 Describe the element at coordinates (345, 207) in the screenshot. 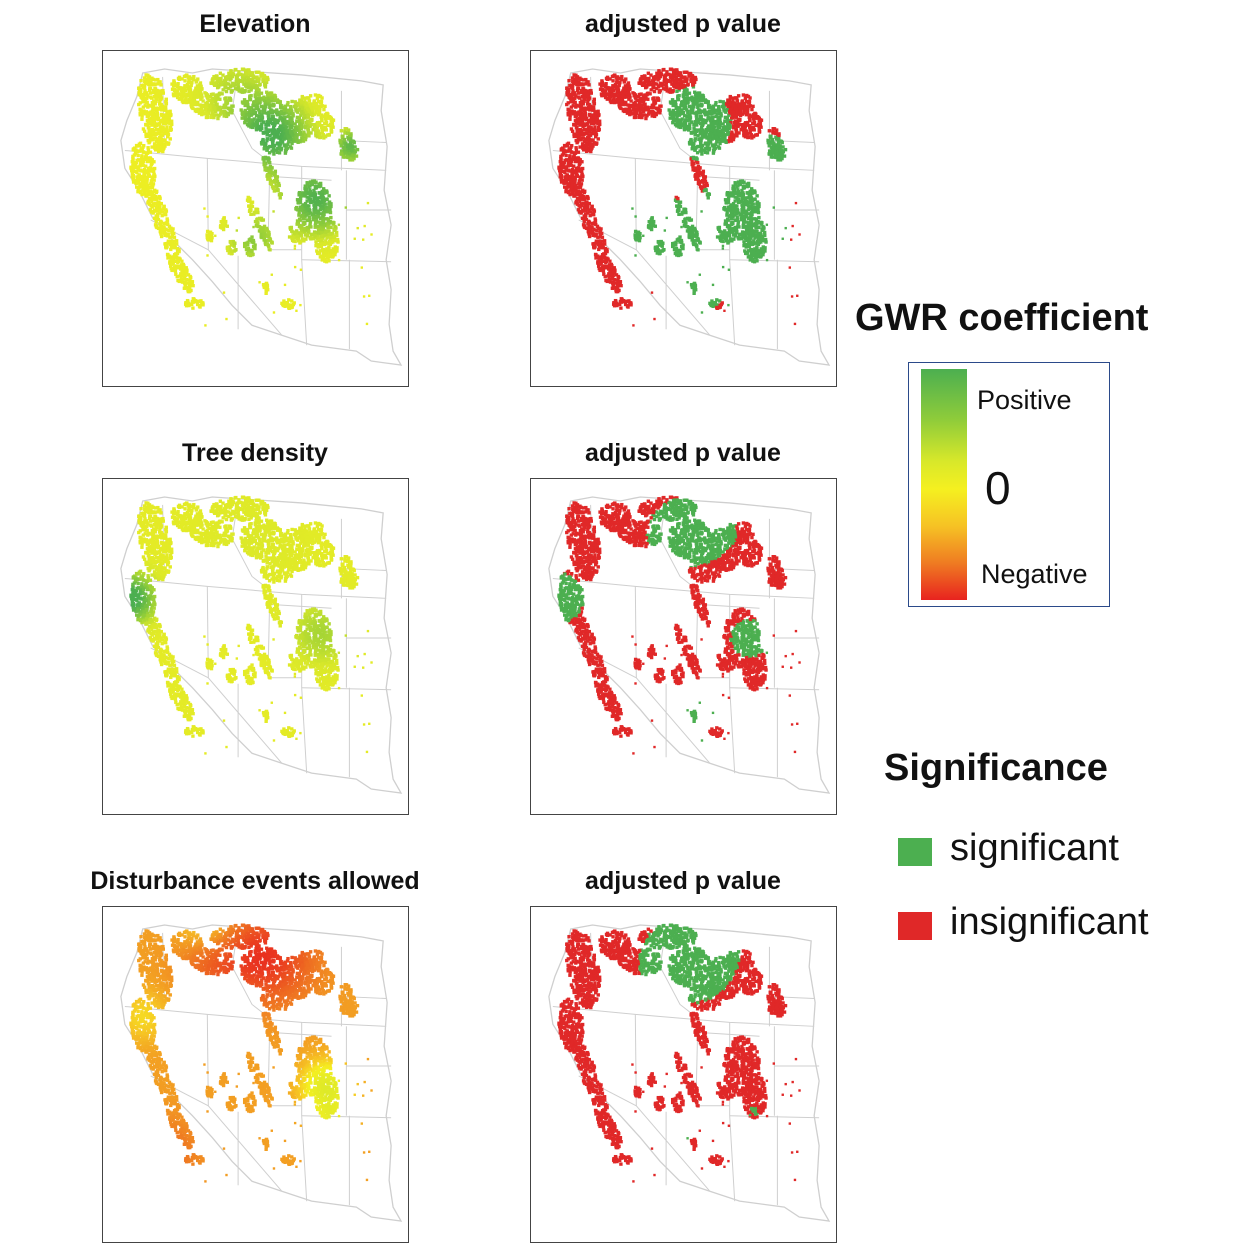

I see `forest-dot` at that location.